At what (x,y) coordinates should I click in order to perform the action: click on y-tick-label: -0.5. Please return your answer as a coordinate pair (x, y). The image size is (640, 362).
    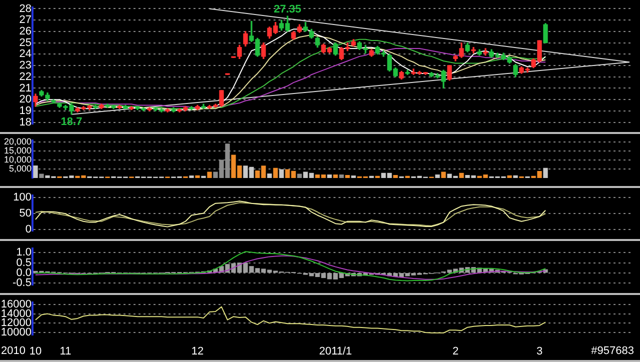
    Looking at the image, I should click on (22, 283).